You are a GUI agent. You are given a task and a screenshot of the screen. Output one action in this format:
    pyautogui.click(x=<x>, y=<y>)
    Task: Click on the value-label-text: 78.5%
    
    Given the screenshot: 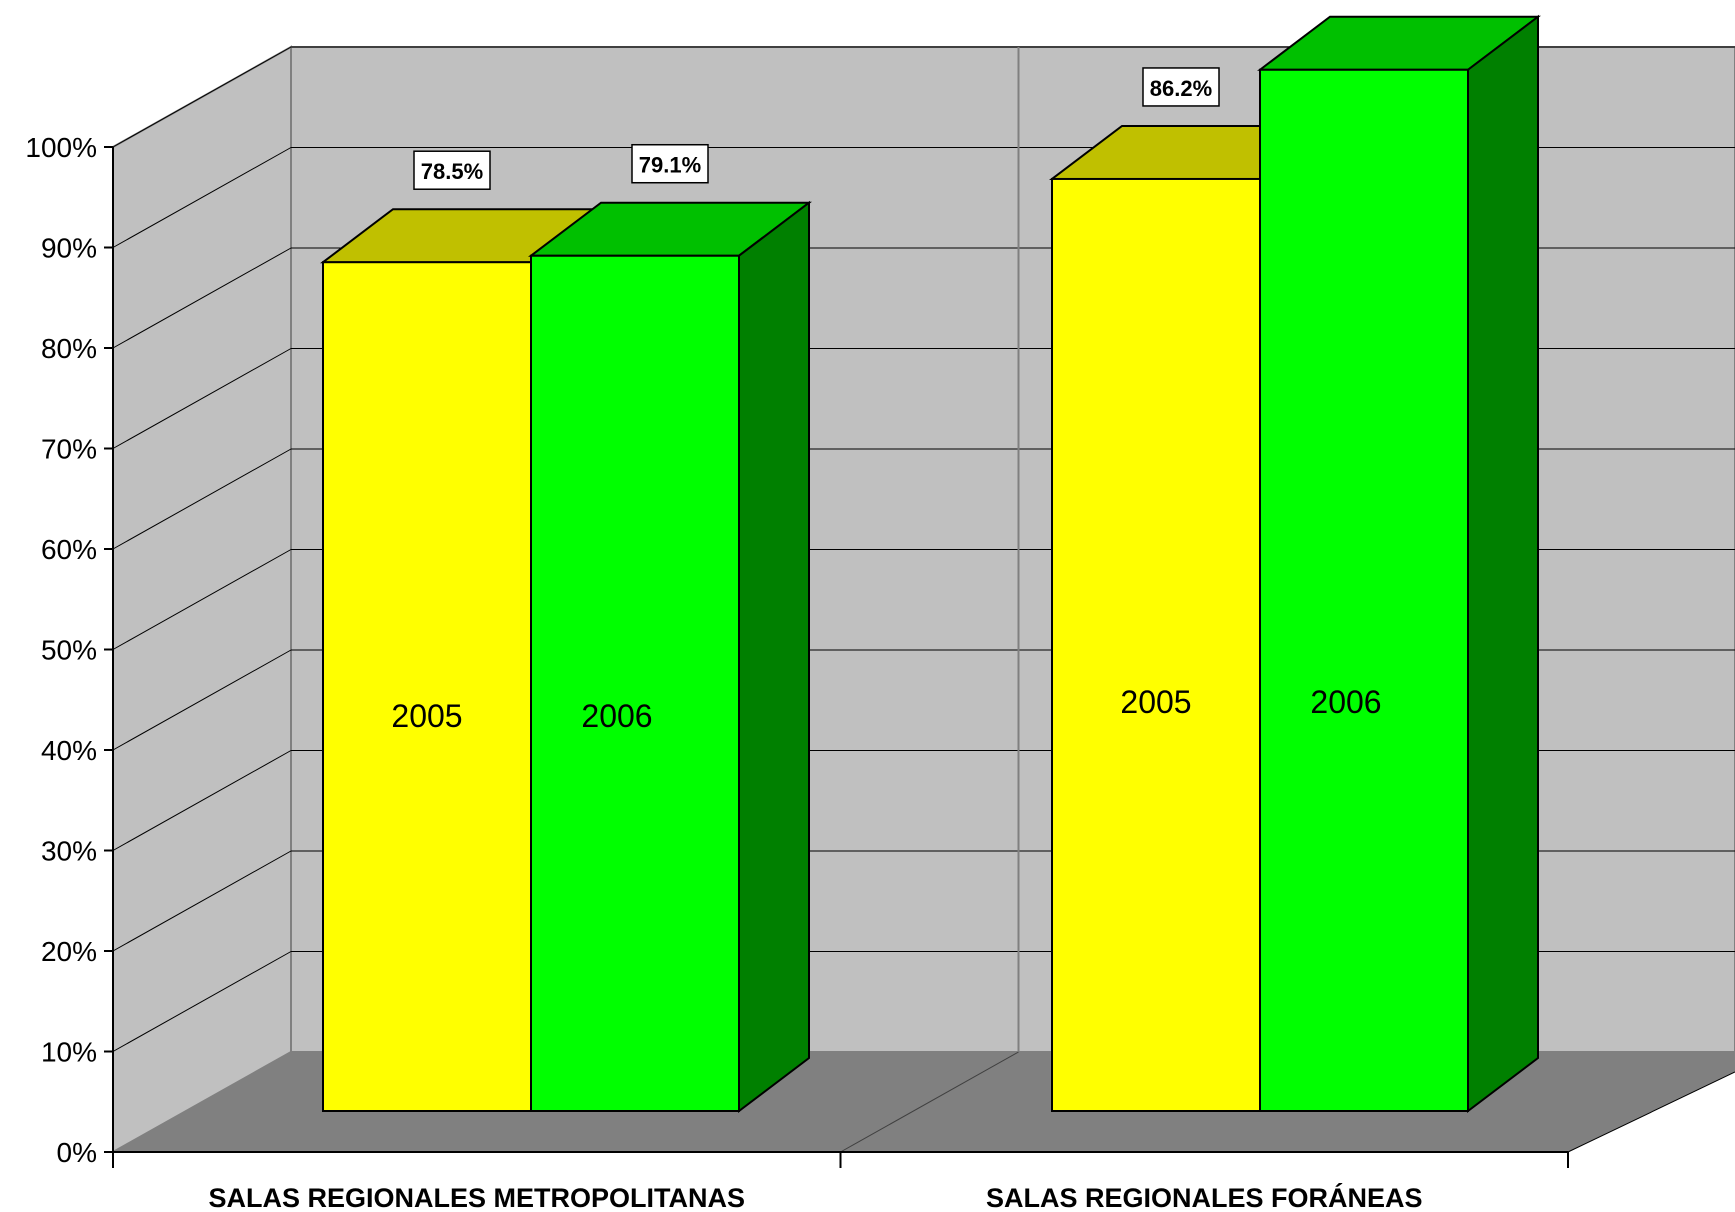 What is the action you would take?
    pyautogui.click(x=452, y=171)
    